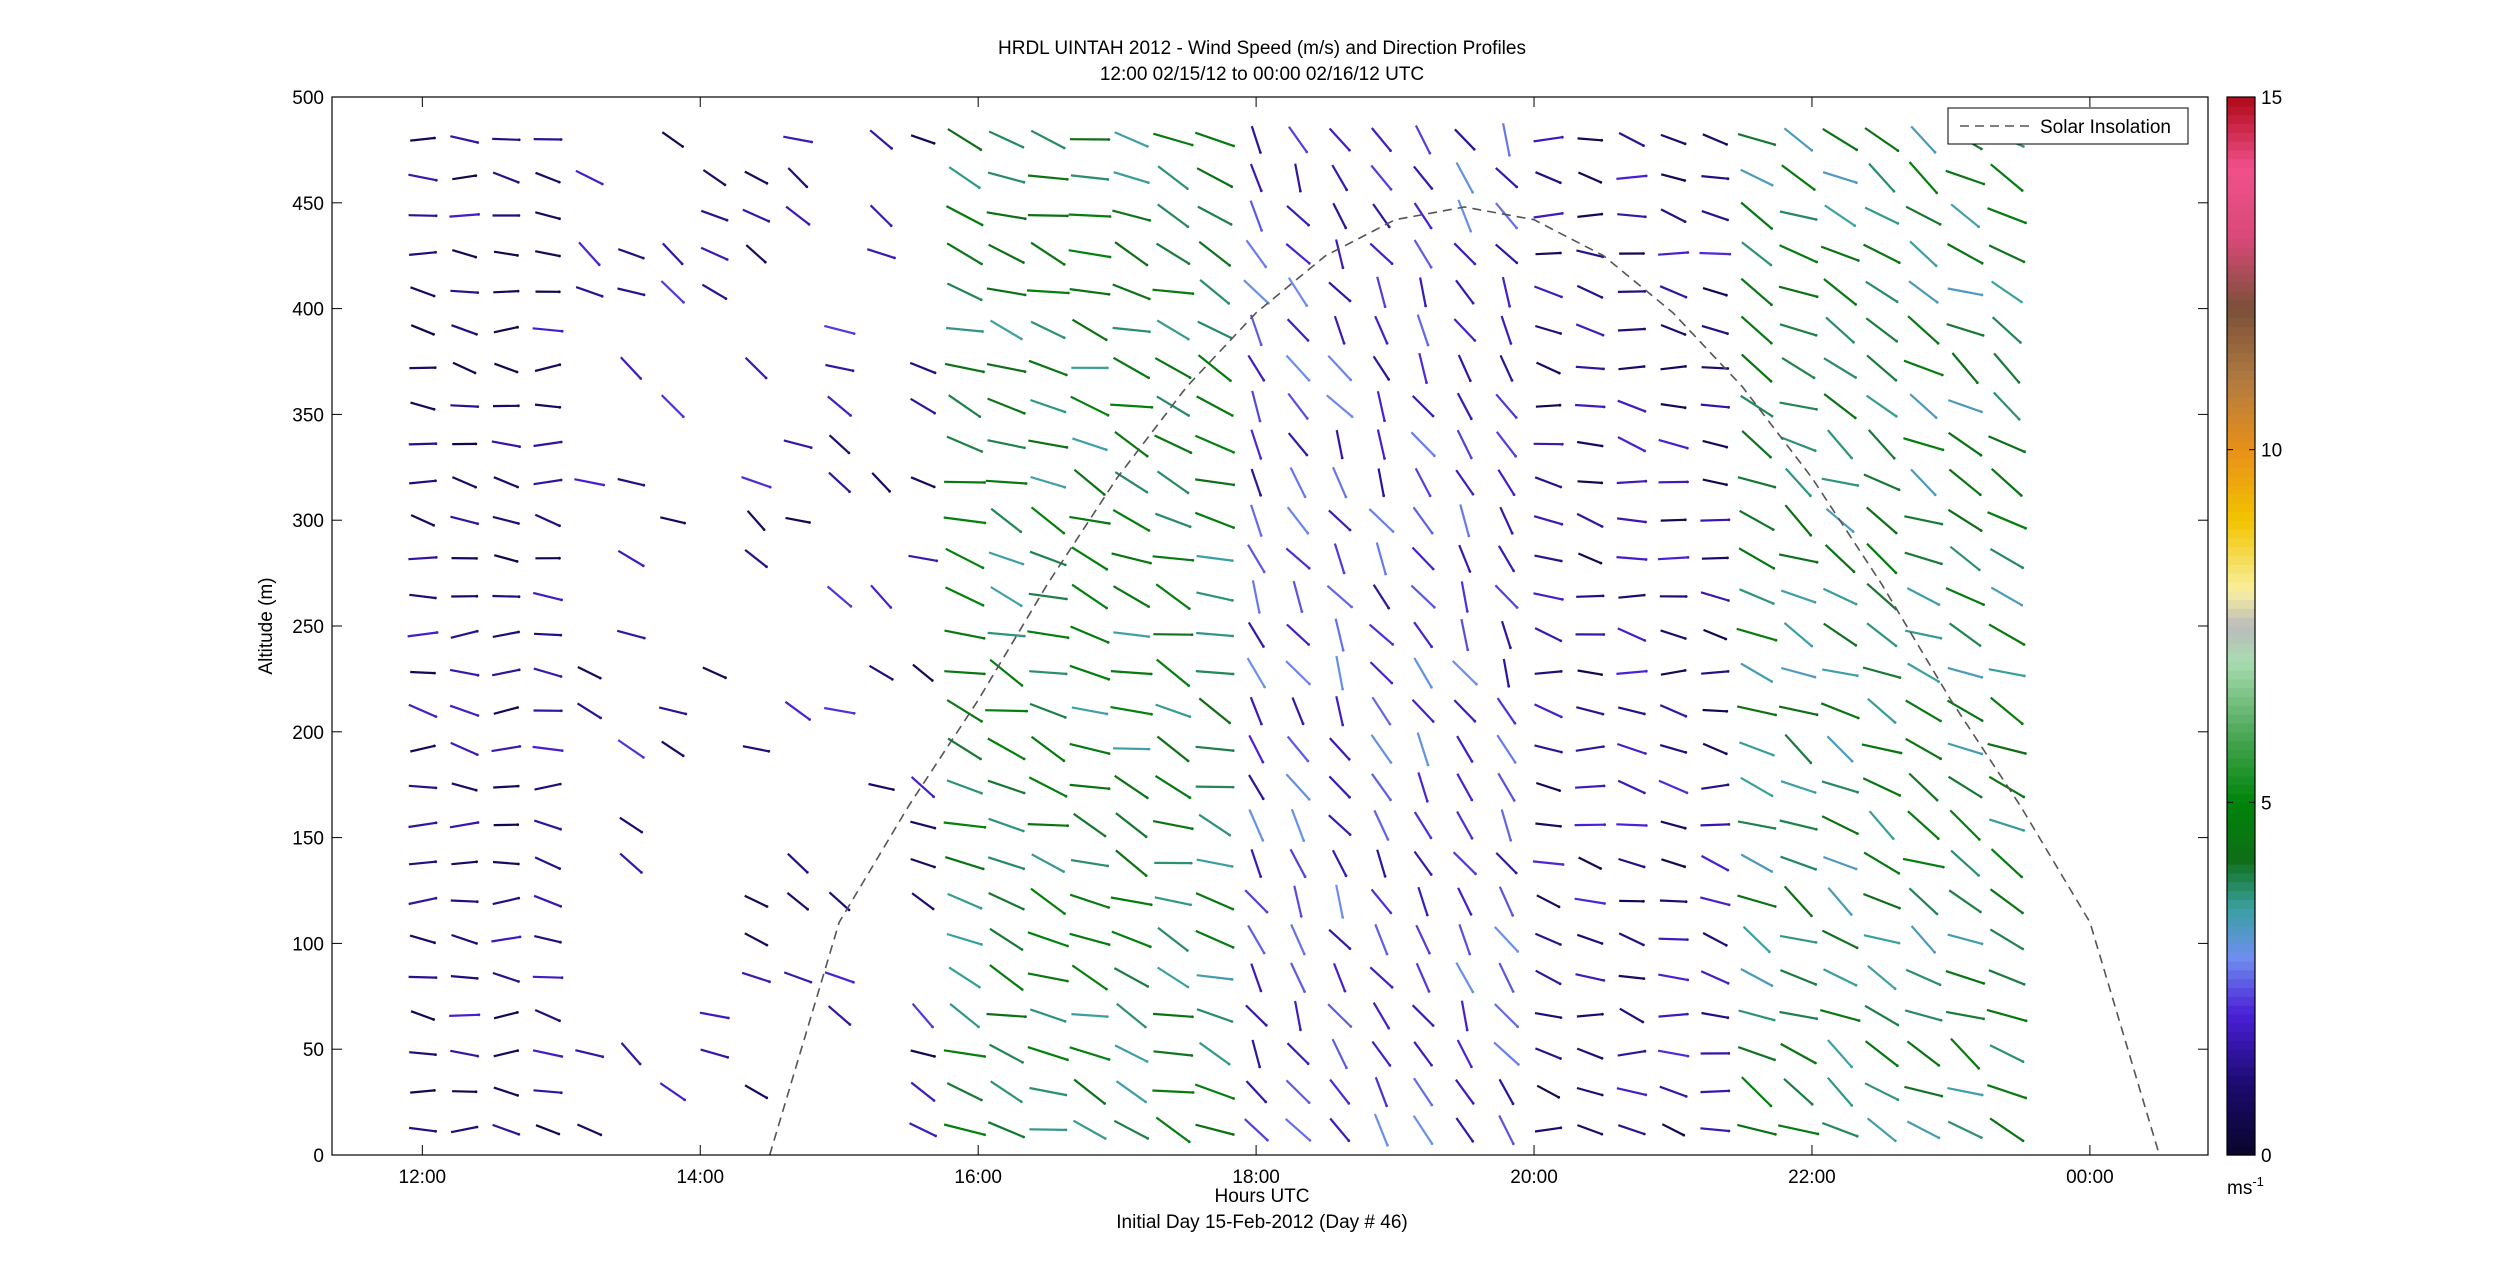  Describe the element at coordinates (2271, 451) in the screenshot. I see `colorbar-tick-label: 10` at that location.